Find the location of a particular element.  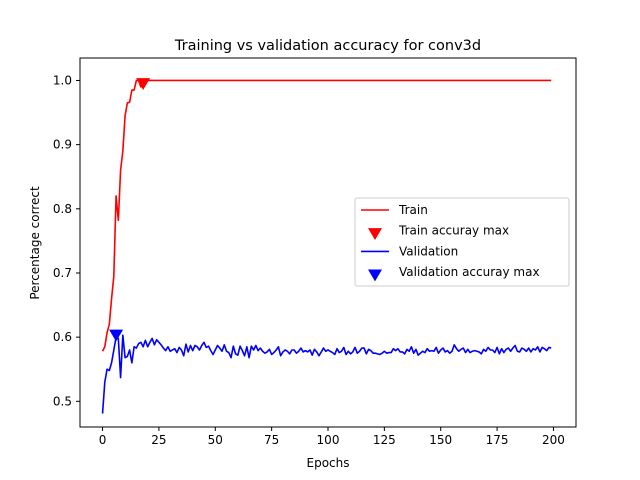

legend-label: Train accuray max is located at coordinates (453, 231).